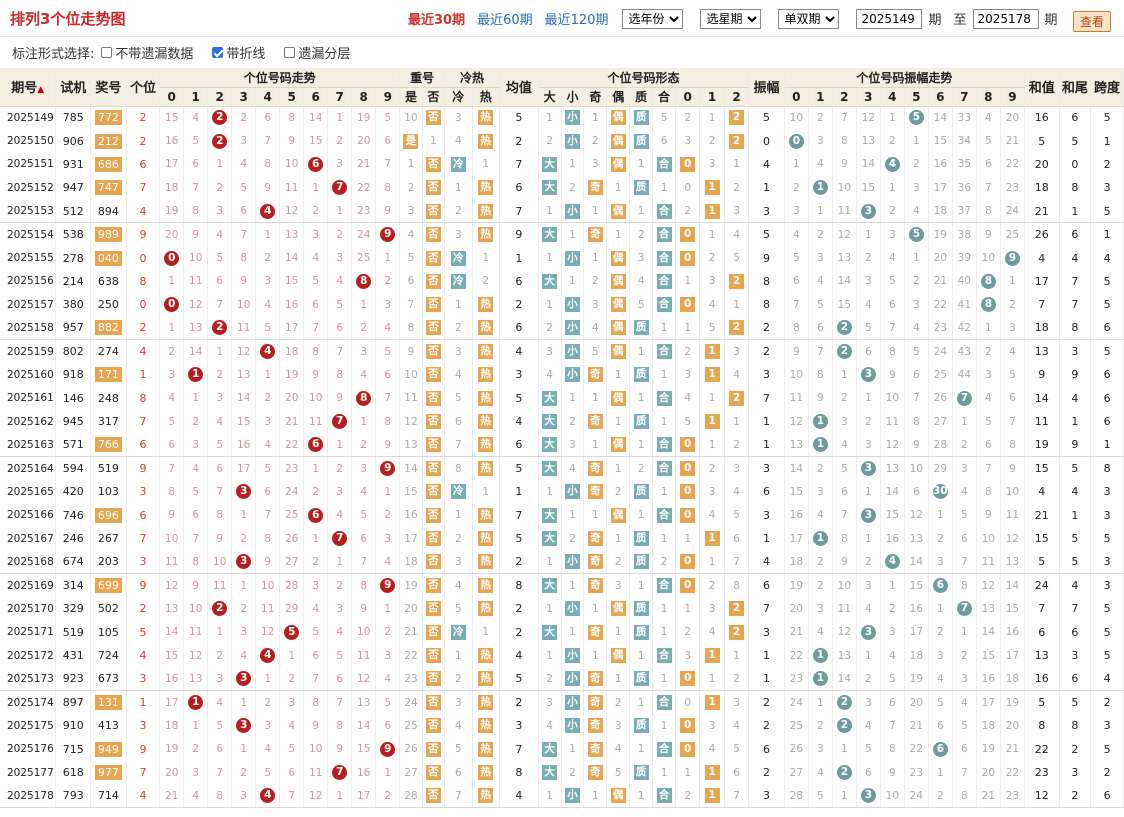 The image size is (1124, 817). What do you see at coordinates (28, 351) in the screenshot?
I see `issue-cell: 2025159` at bounding box center [28, 351].